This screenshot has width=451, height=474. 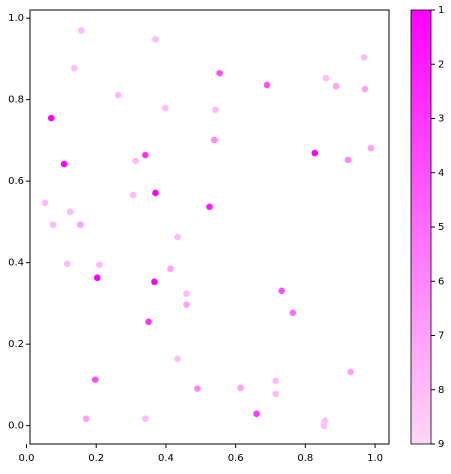 I want to click on colorbar-tick-label: 3, so click(x=441, y=119).